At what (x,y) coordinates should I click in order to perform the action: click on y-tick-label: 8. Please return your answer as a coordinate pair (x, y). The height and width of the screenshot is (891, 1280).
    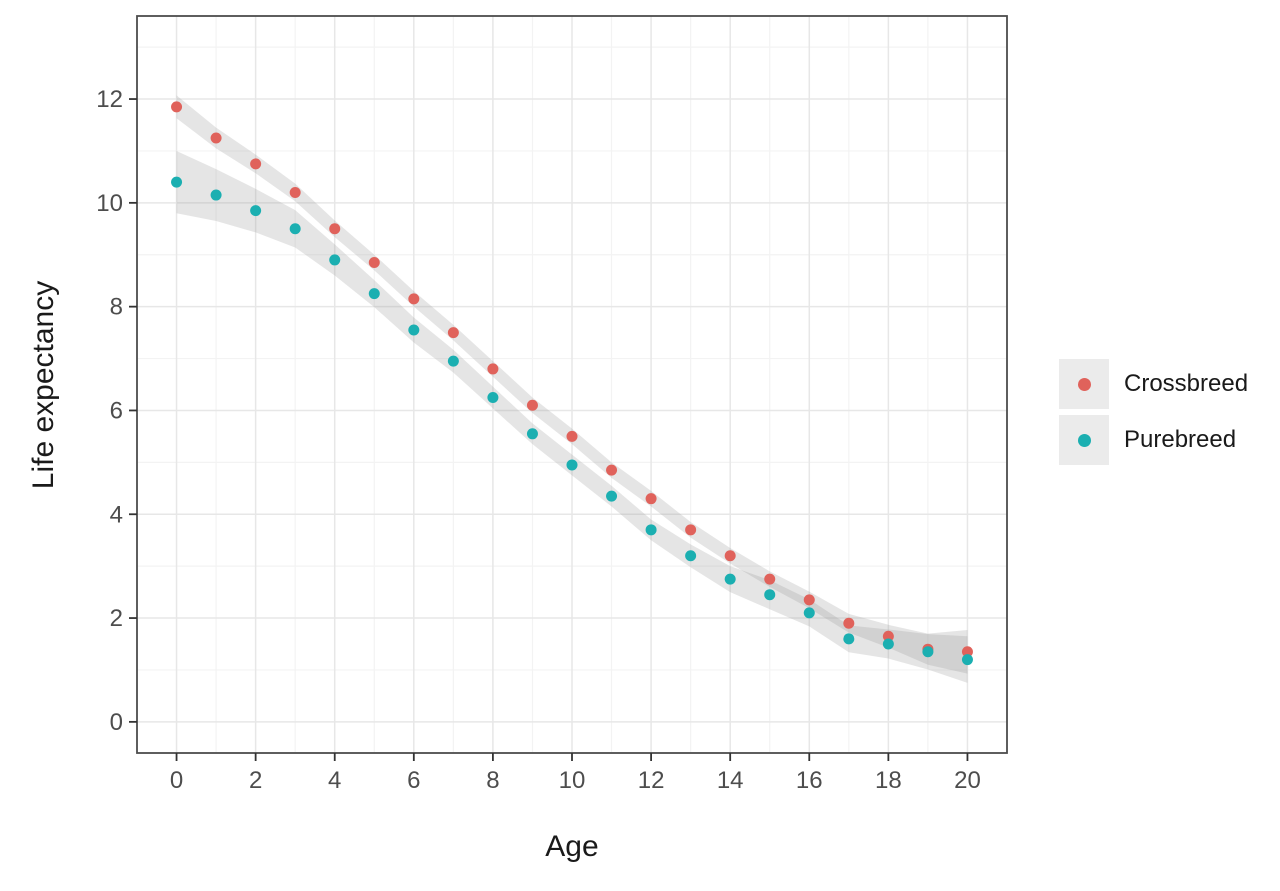
    Looking at the image, I should click on (116, 307).